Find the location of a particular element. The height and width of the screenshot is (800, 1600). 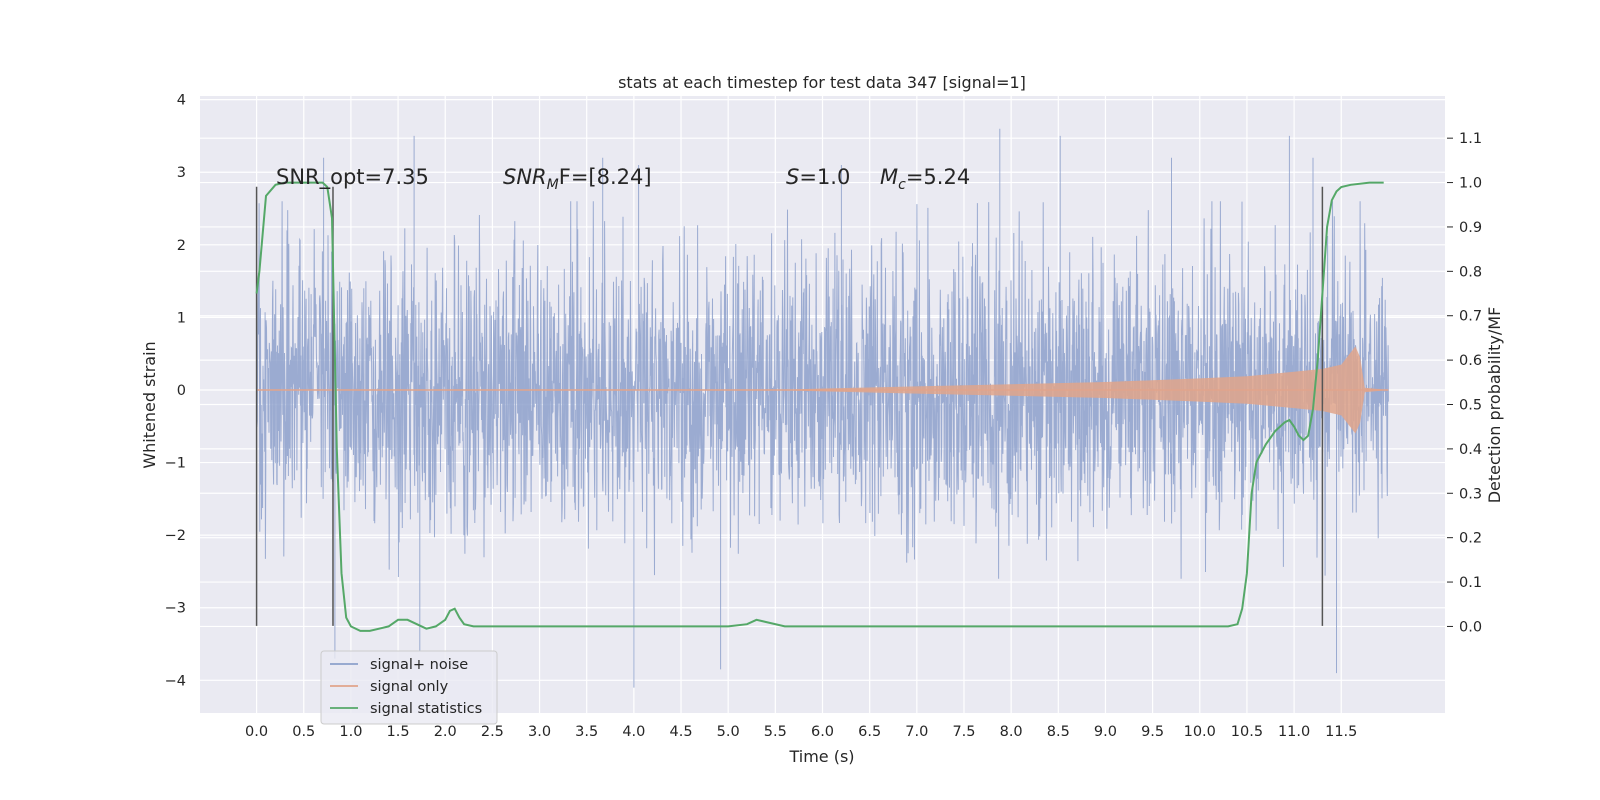

y-tick-label: 1 is located at coordinates (181, 318).